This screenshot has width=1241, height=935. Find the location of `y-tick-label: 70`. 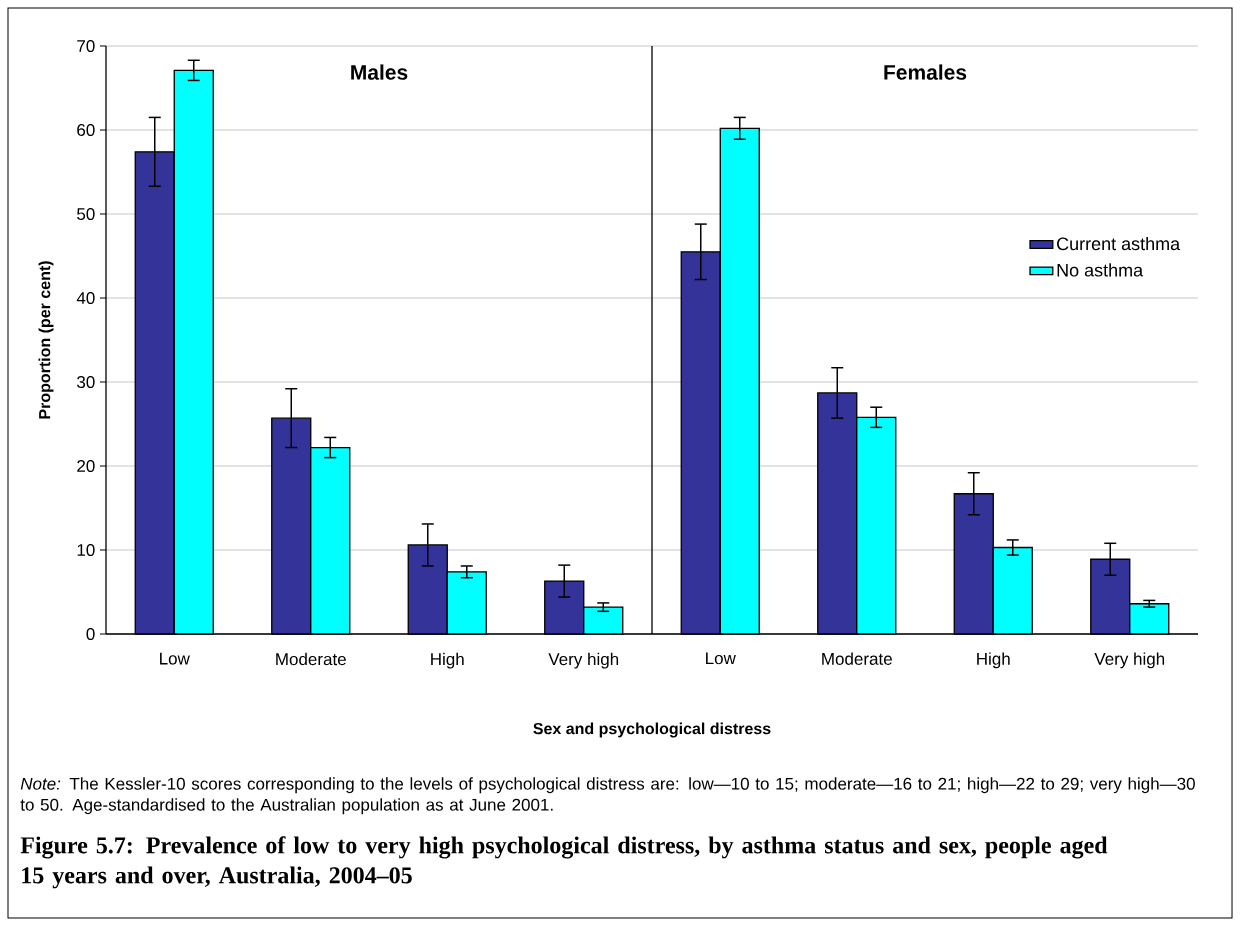

y-tick-label: 70 is located at coordinates (86, 46).